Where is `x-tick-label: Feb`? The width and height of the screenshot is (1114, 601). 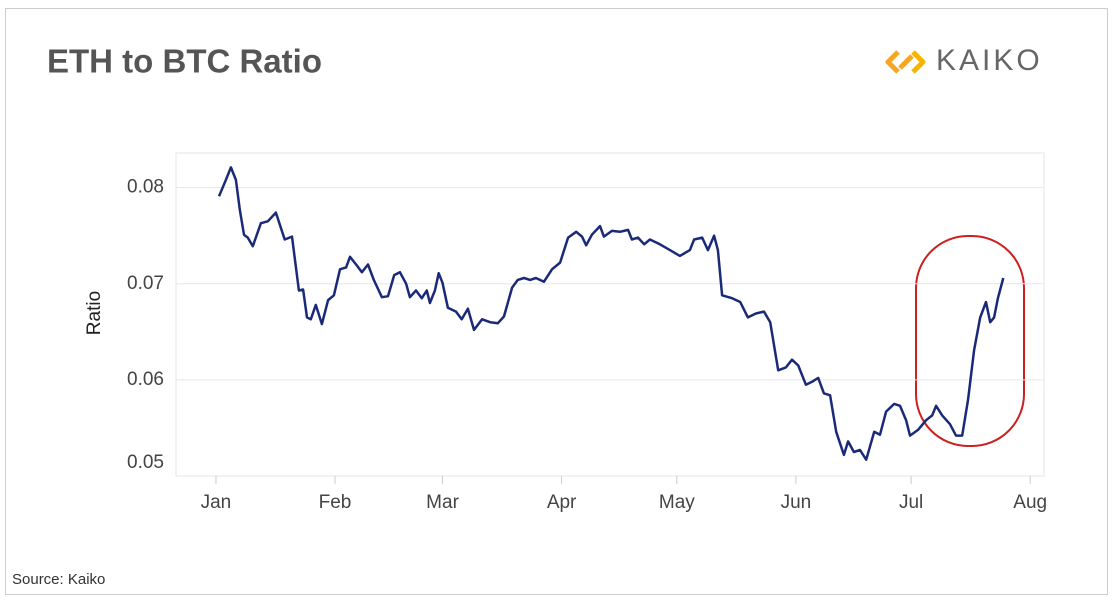
x-tick-label: Feb is located at coordinates (335, 502).